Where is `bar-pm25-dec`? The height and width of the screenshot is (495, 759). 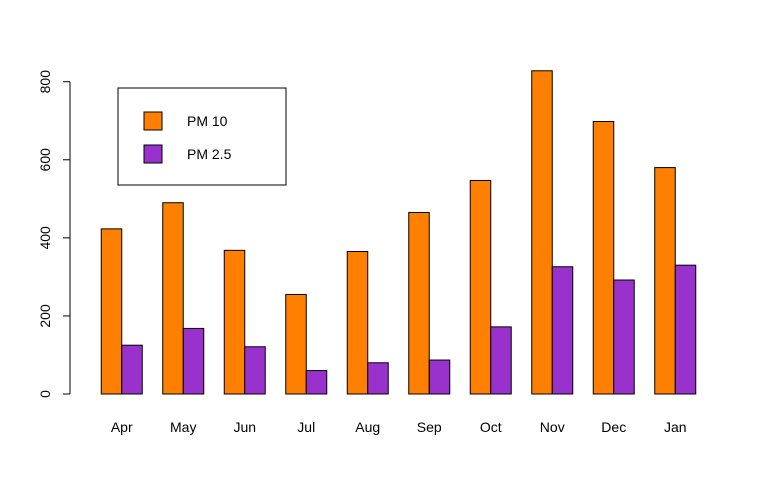 bar-pm25-dec is located at coordinates (624, 337).